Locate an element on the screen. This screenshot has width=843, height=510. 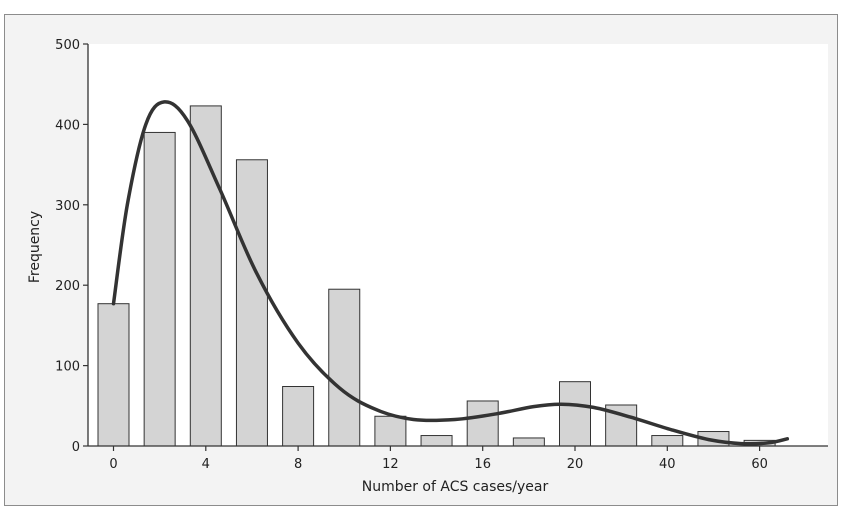
x-tick-label: 60 is located at coordinates (759, 464).